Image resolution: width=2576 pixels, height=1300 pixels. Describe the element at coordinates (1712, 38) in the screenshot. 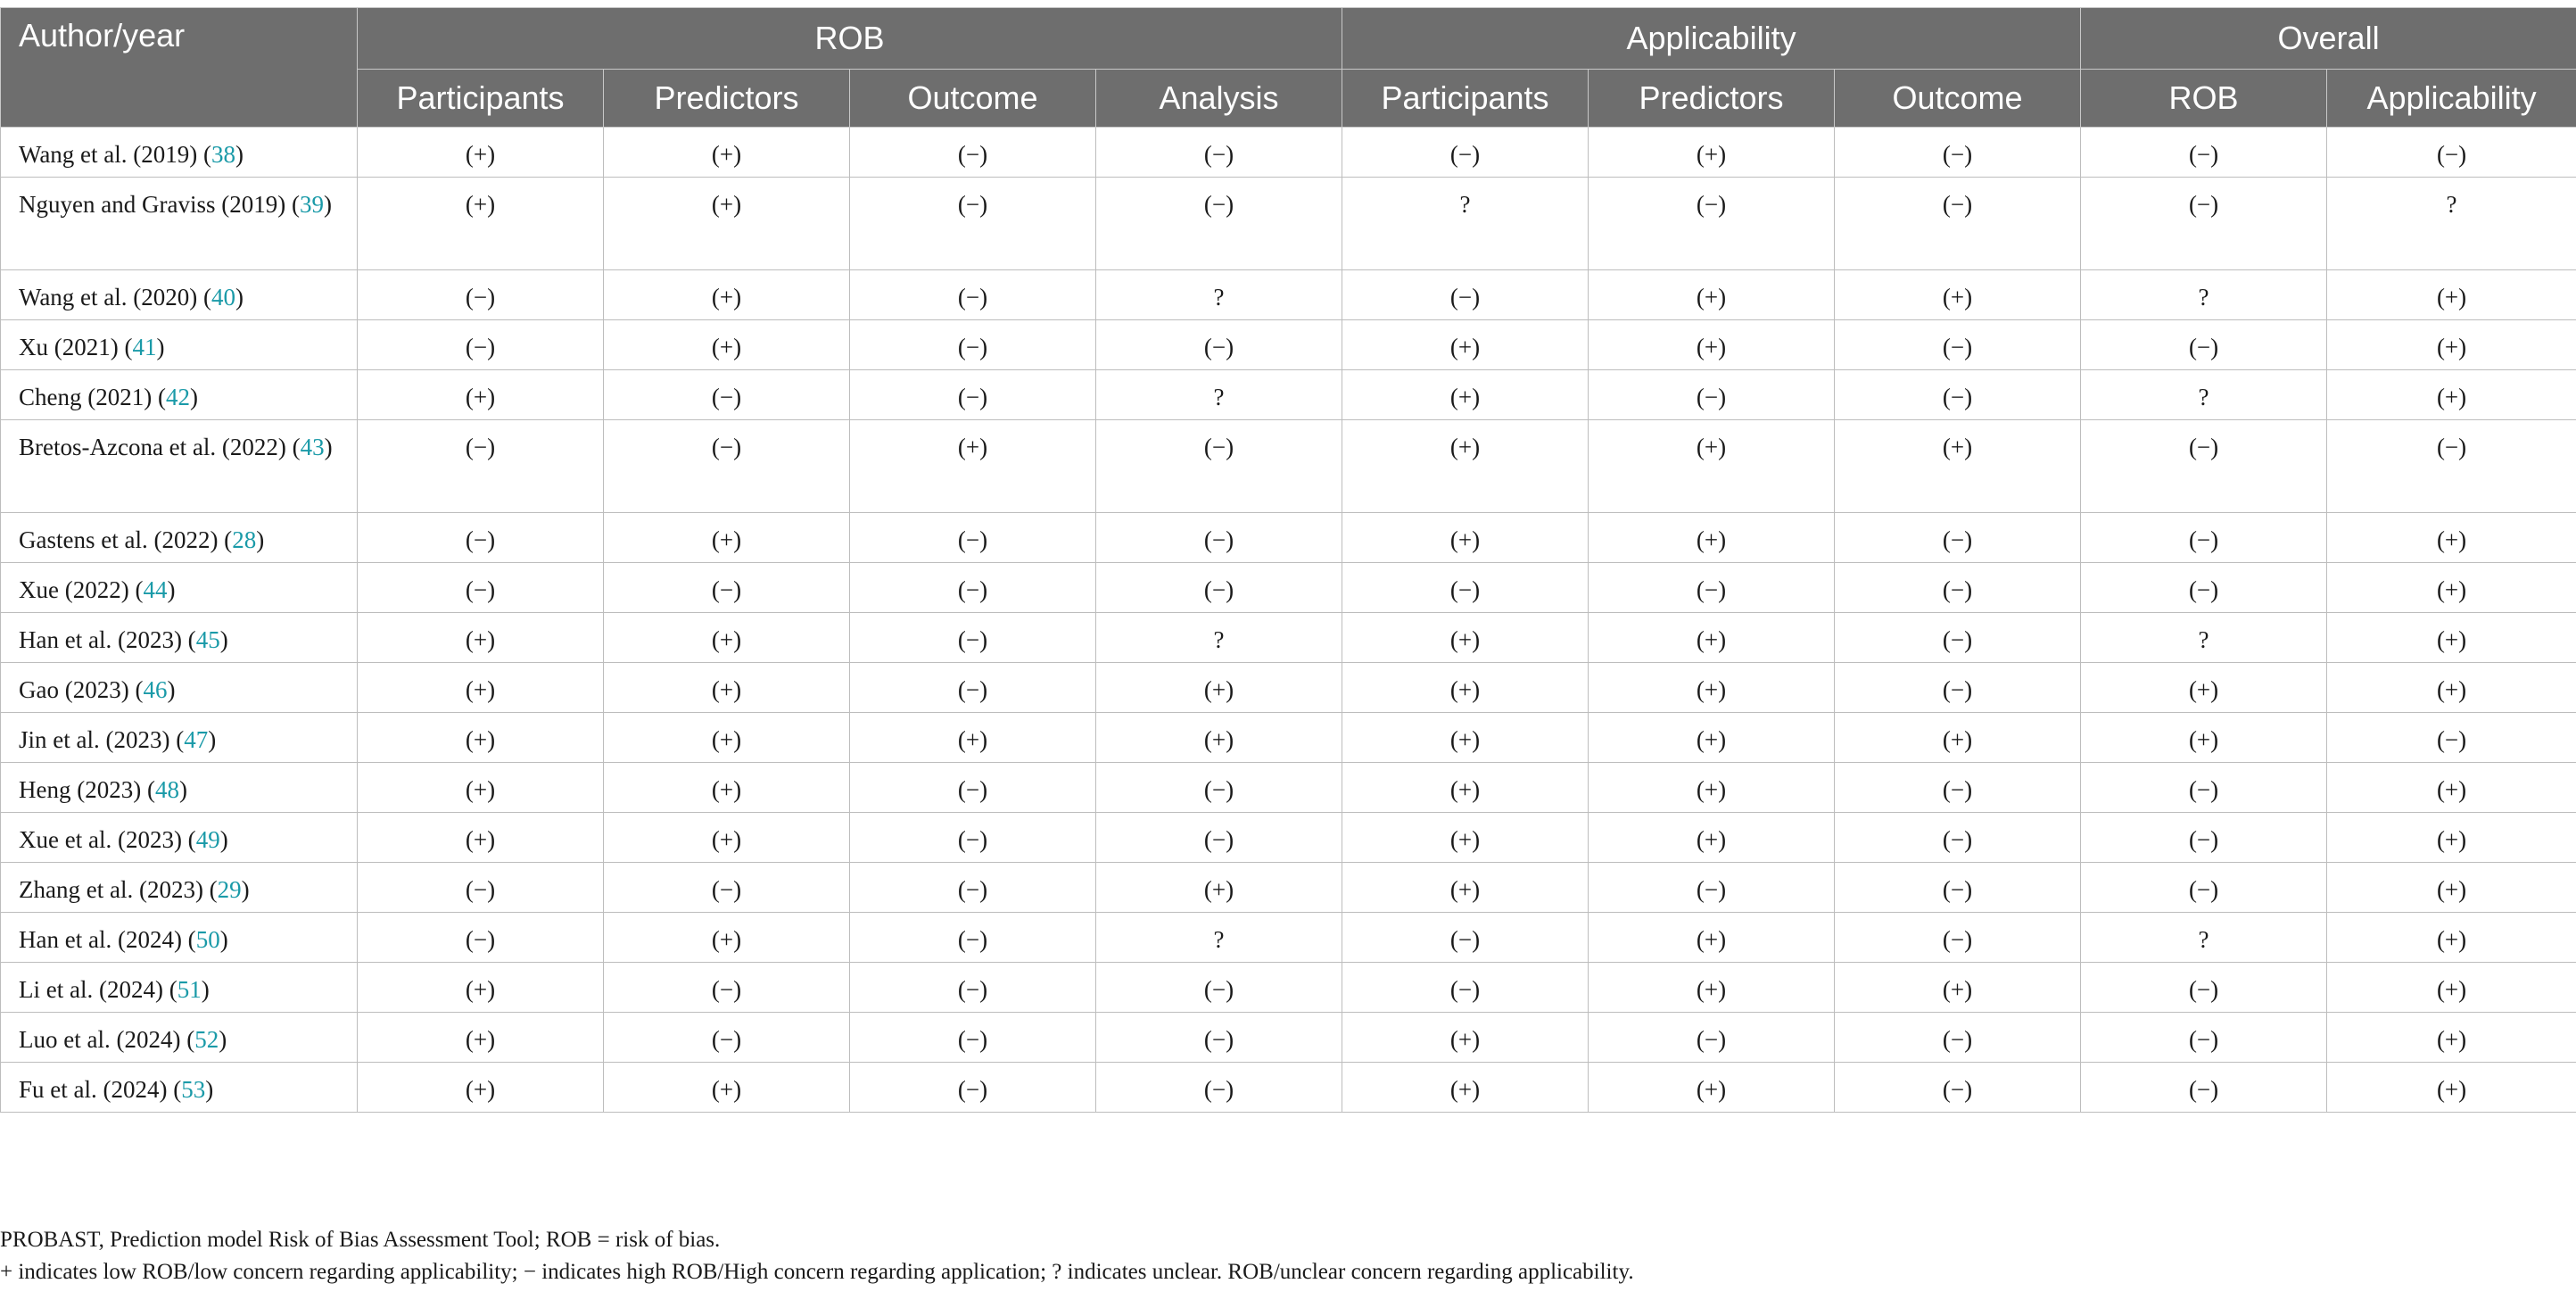

I see `applicability-group-header: Applicability` at that location.